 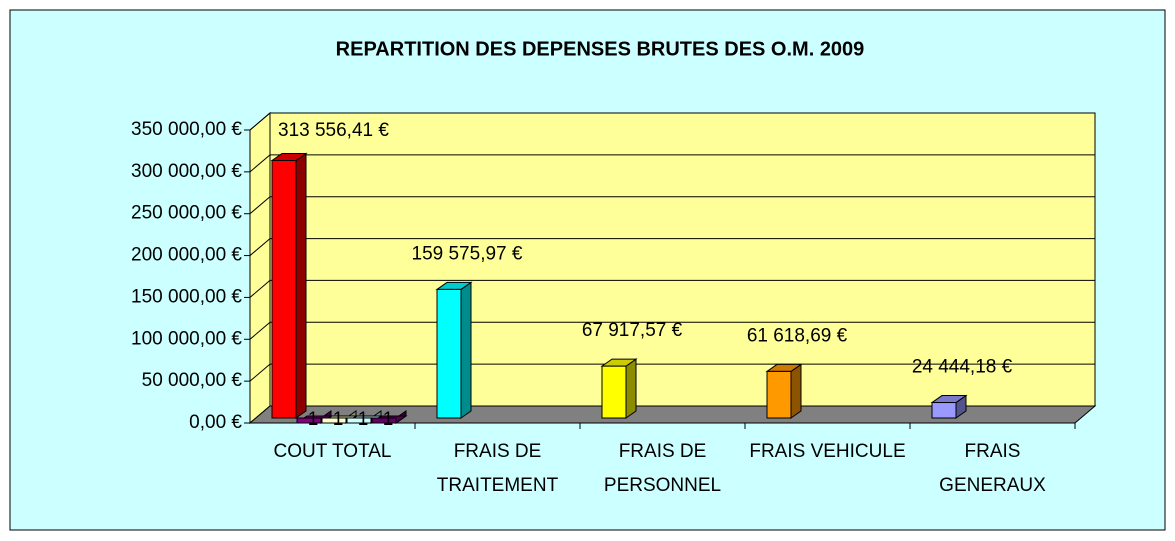 I want to click on x-tick-label: FRAIS GENERAUX, so click(x=992, y=468).